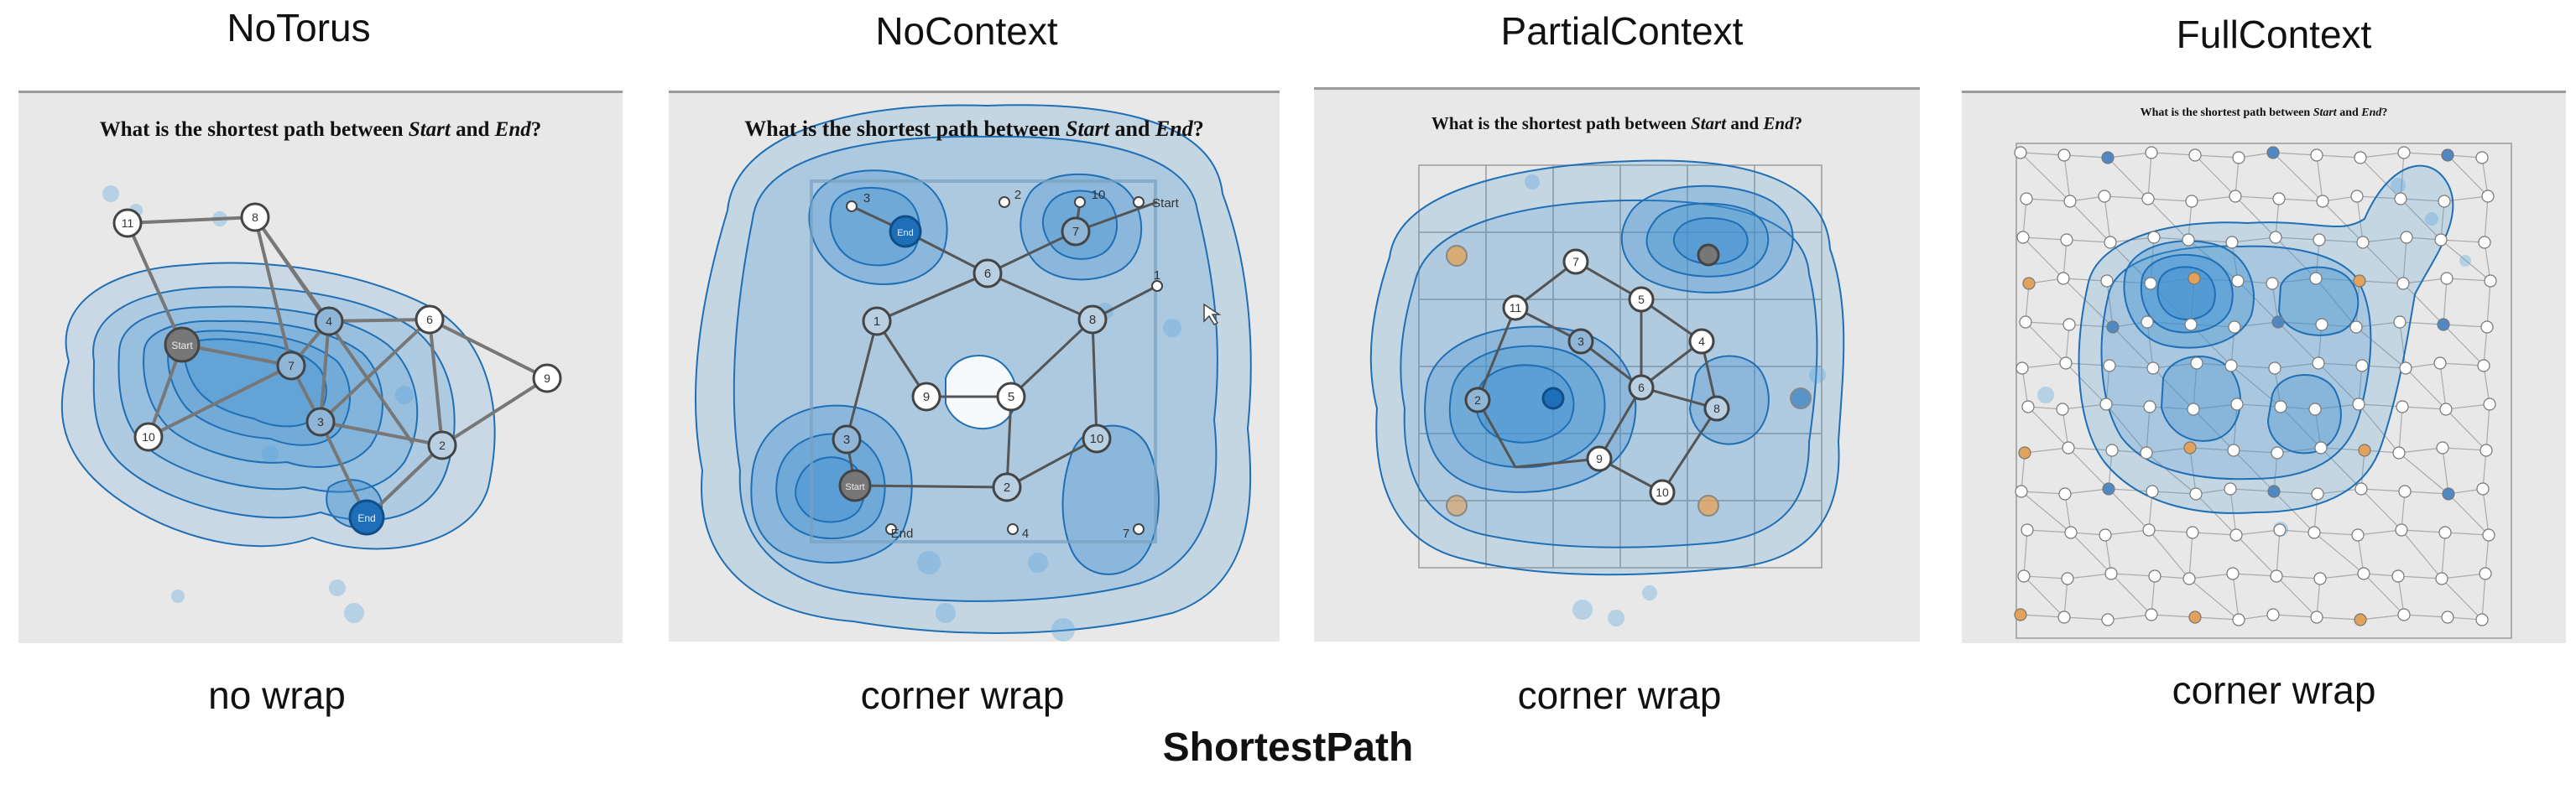 The width and height of the screenshot is (2576, 795). I want to click on graph-node: 8, so click(255, 217).